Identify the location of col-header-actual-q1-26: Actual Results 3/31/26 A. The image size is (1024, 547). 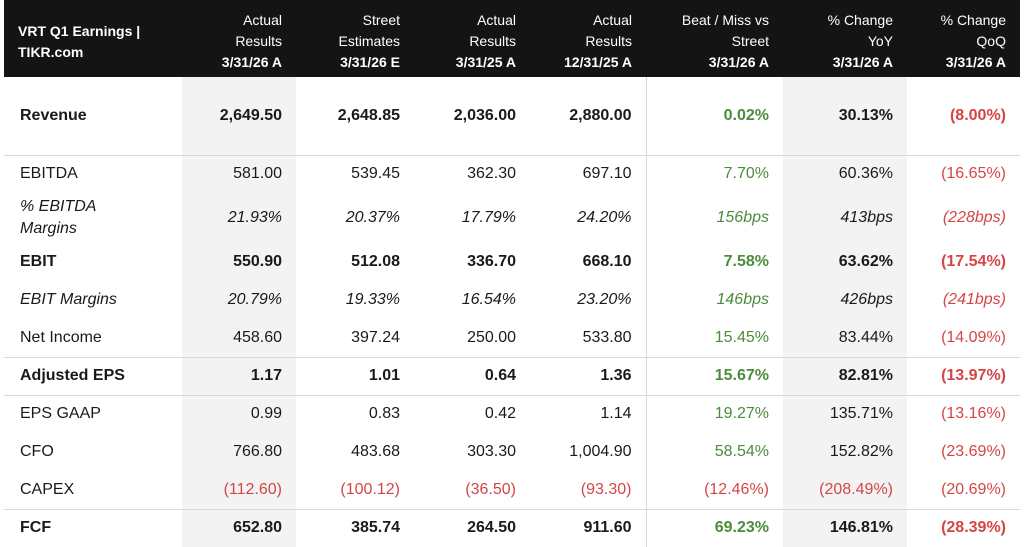
(239, 38).